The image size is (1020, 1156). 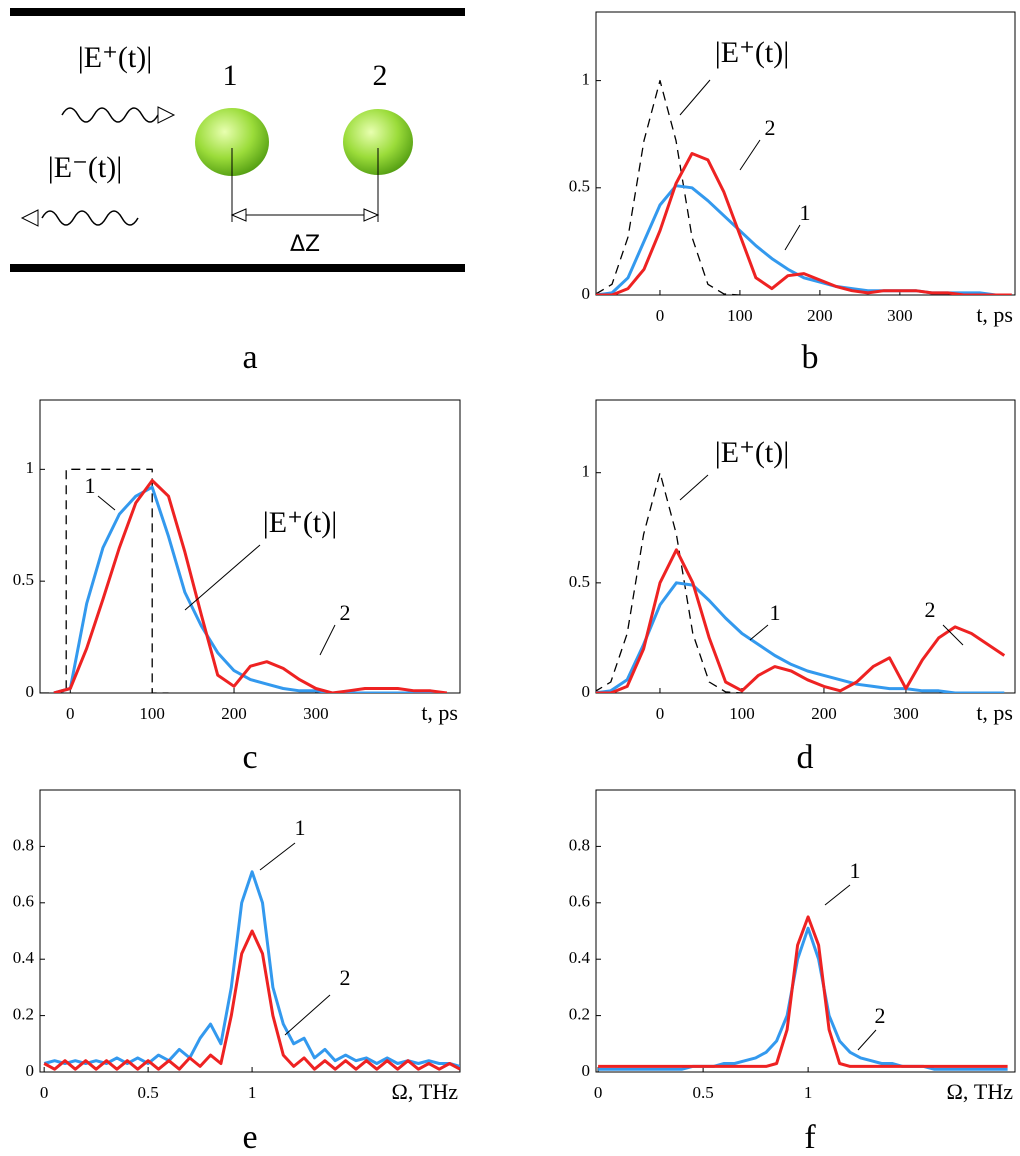 I want to click on particle-label: 2, so click(x=380, y=75).